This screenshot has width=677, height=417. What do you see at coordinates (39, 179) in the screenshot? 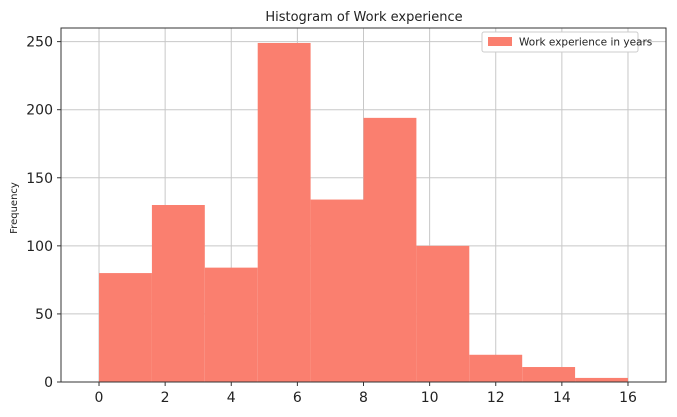
I see `y-tick-label: 150` at bounding box center [39, 179].